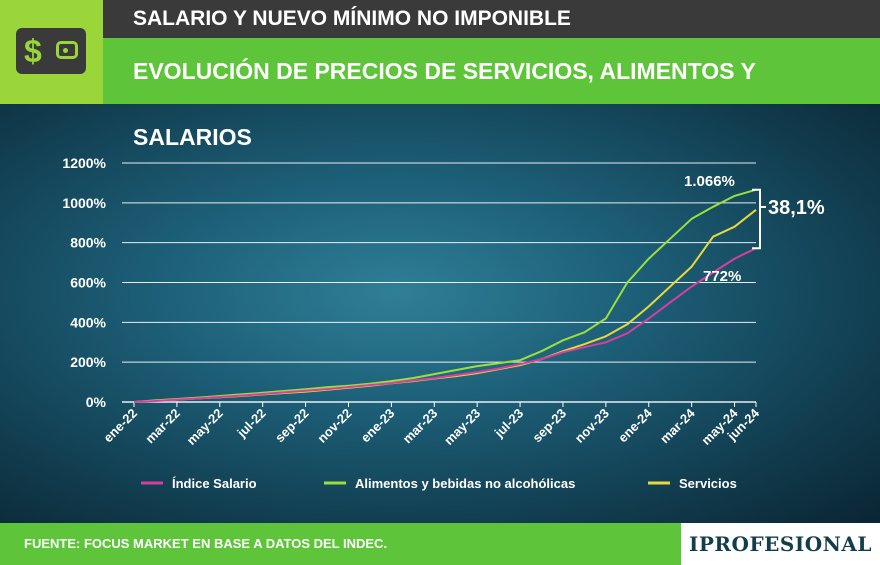 The width and height of the screenshot is (880, 565). What do you see at coordinates (88, 362) in the screenshot?
I see `y-tick-label: 200%` at bounding box center [88, 362].